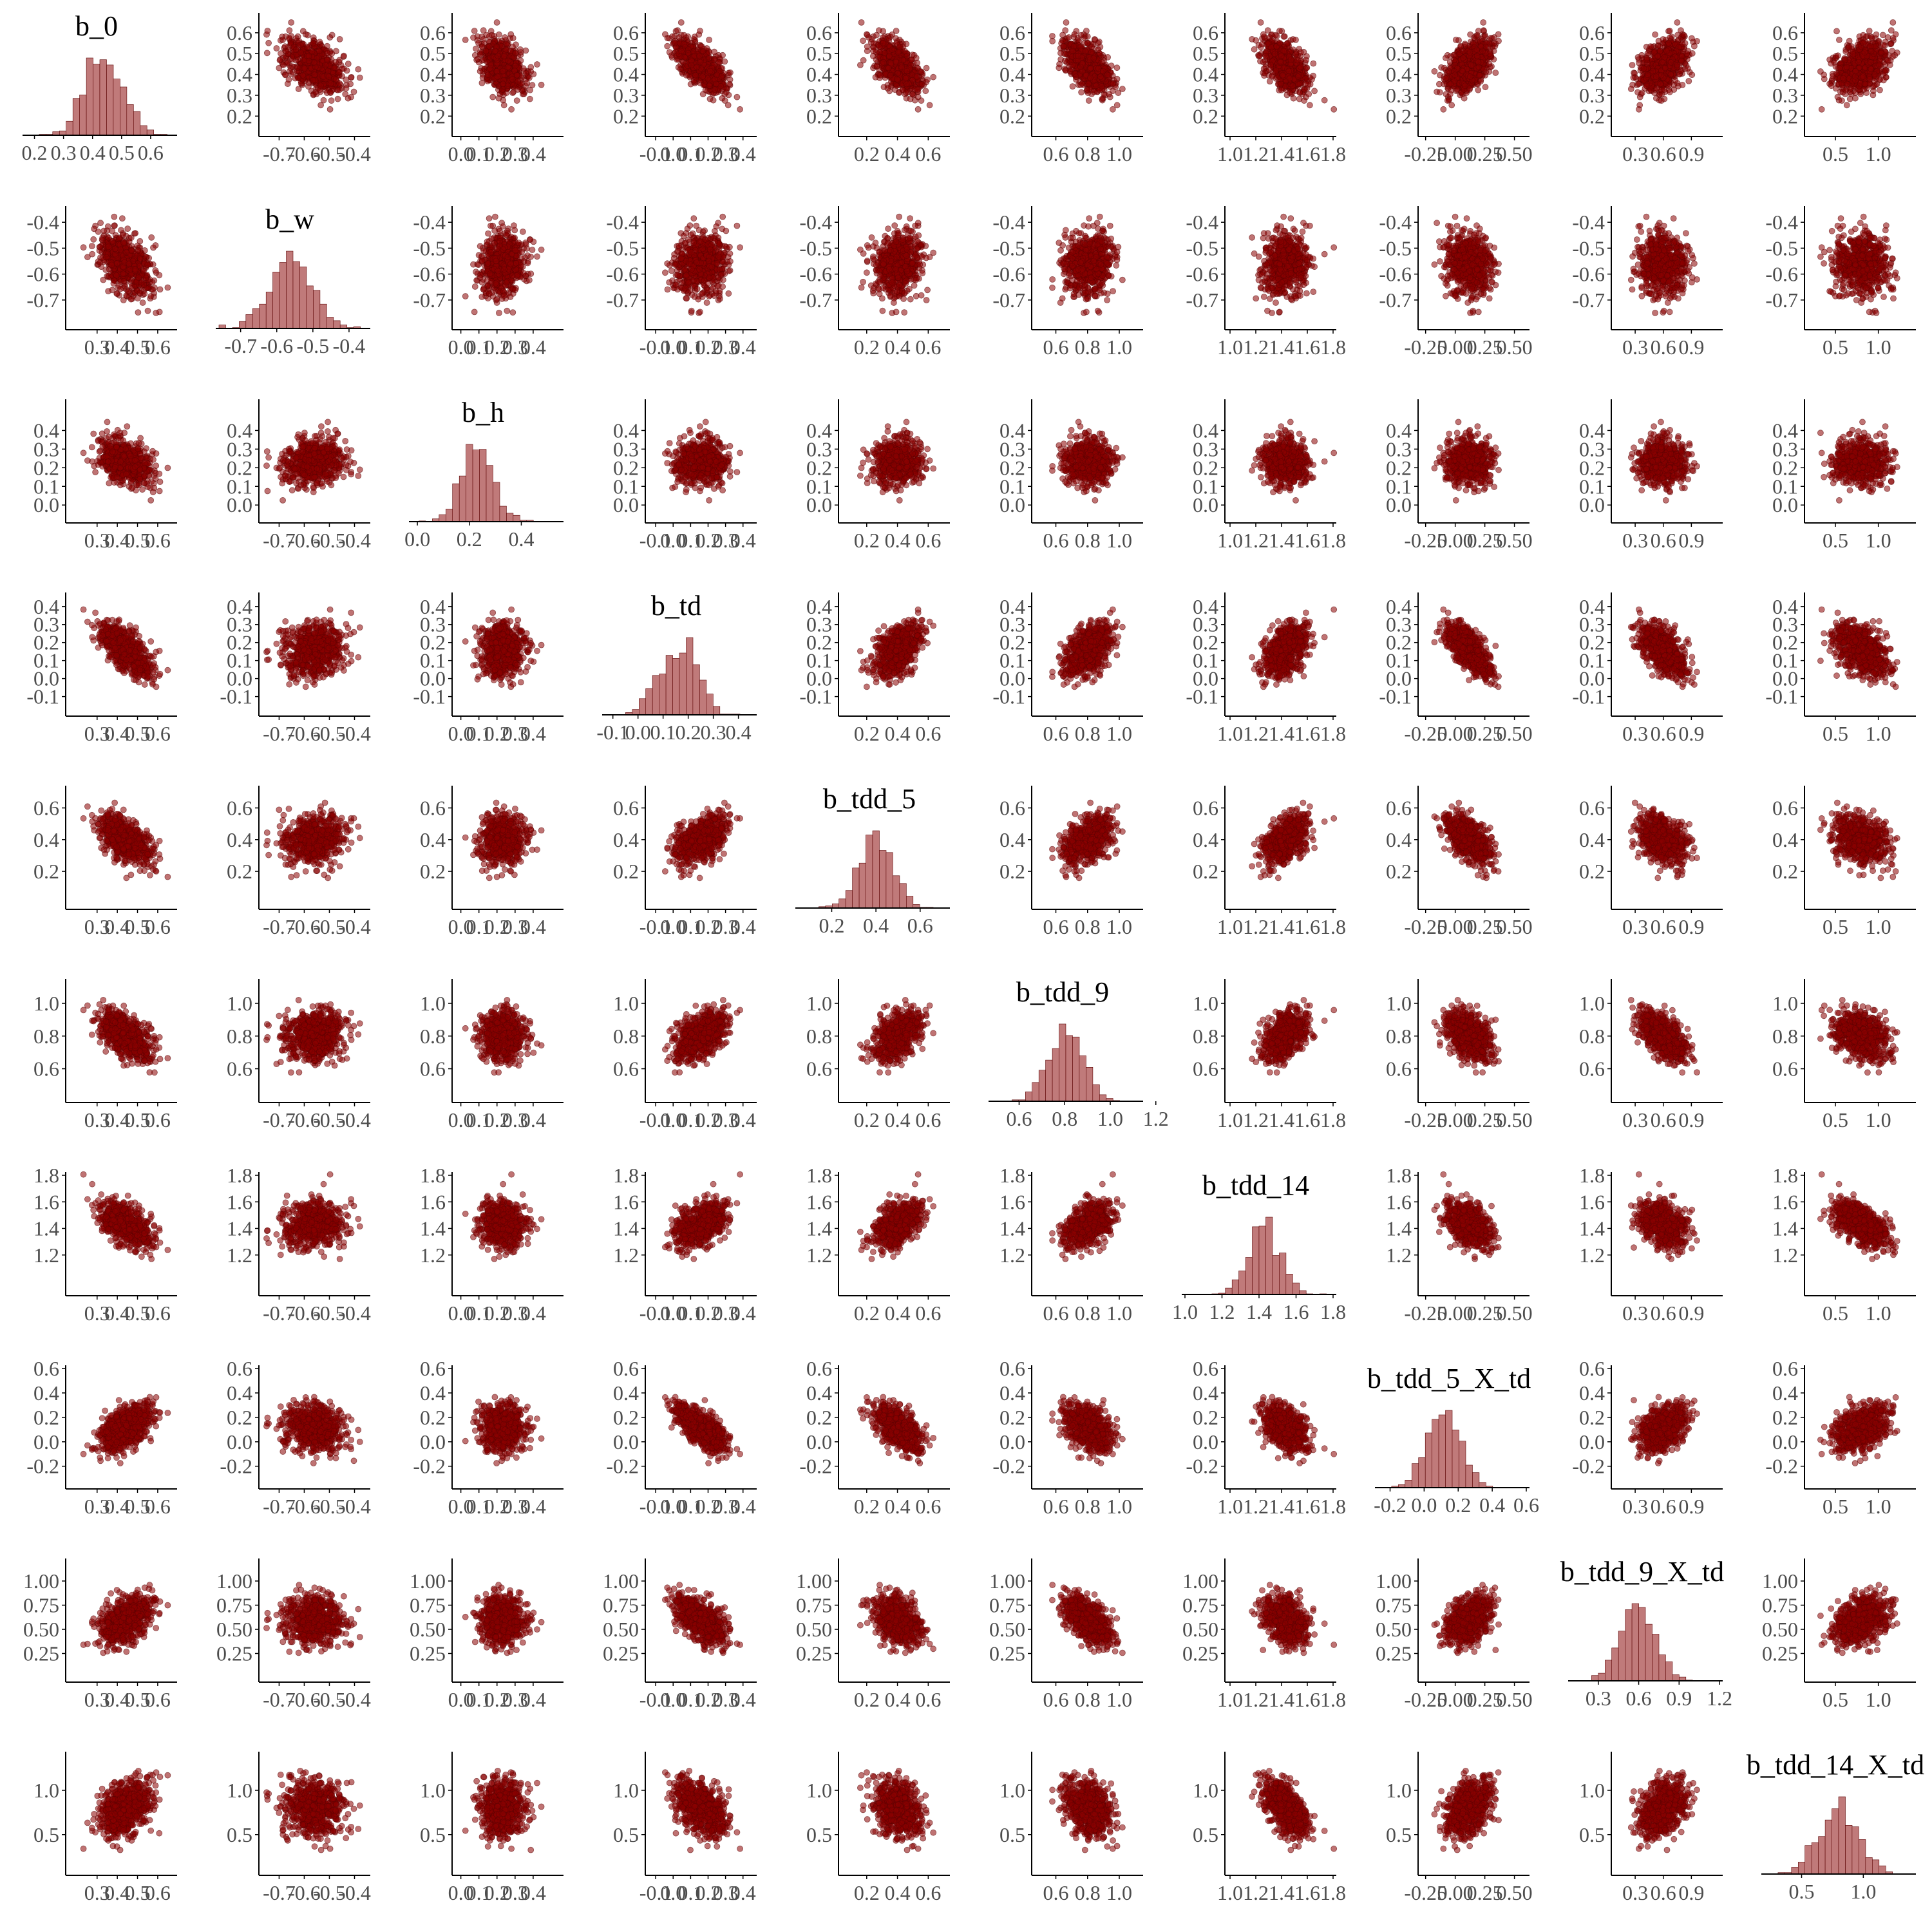  Describe the element at coordinates (240, 32) in the screenshot. I see `y-tick-label: 0.6` at that location.